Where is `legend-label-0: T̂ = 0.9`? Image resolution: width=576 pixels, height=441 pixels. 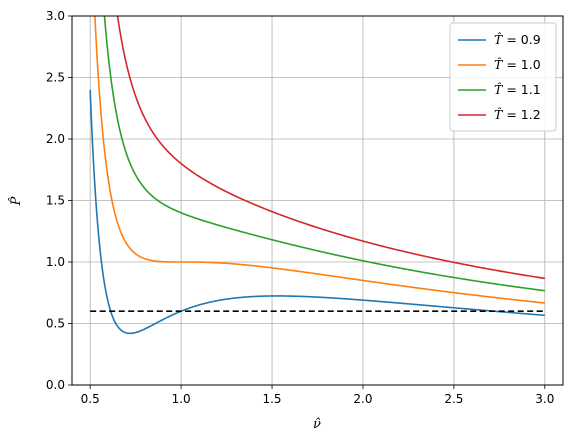 legend-label-0: T̂ = 0.9 is located at coordinates (517, 39).